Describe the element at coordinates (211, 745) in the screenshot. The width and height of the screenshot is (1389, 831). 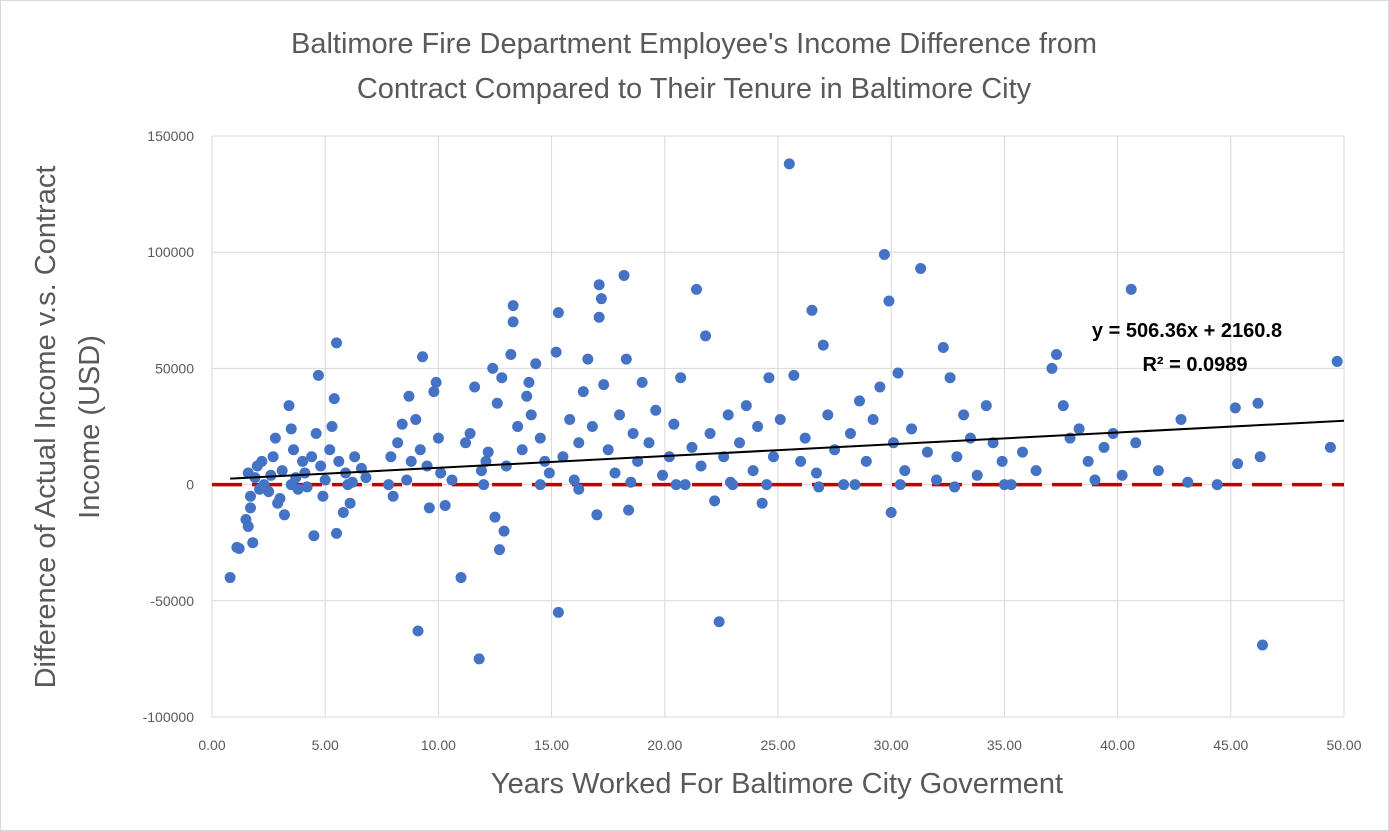
I see `x-tick-label: 0.00` at that location.